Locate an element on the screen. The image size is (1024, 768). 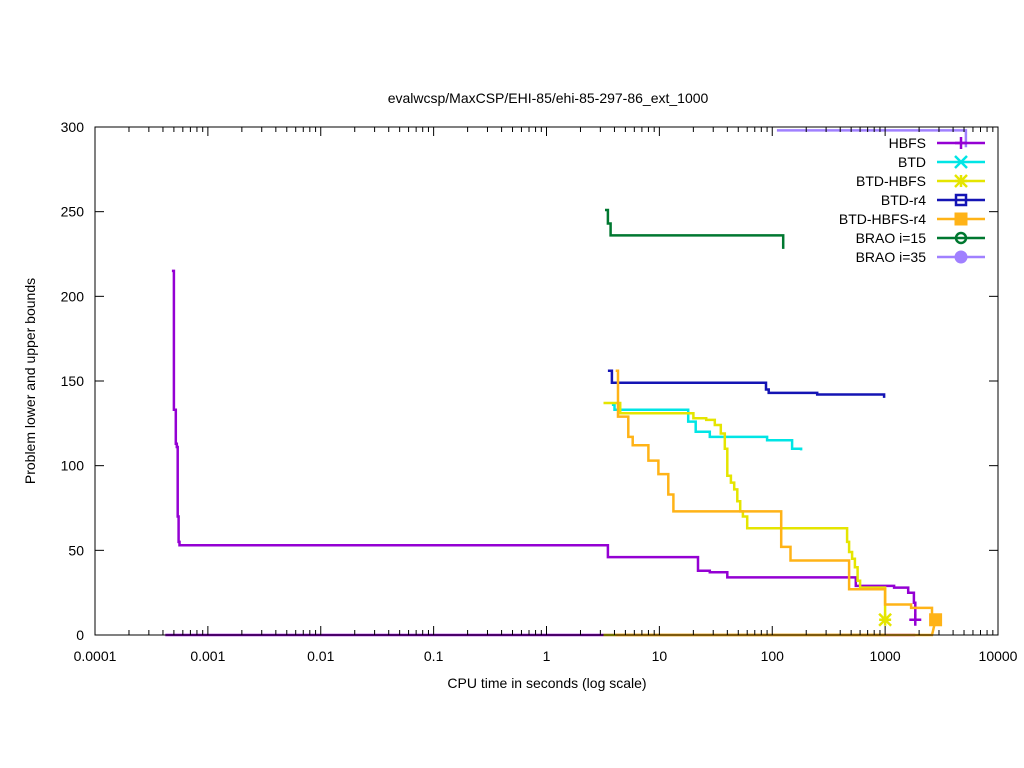
legend-label: HBFS is located at coordinates (907, 143).